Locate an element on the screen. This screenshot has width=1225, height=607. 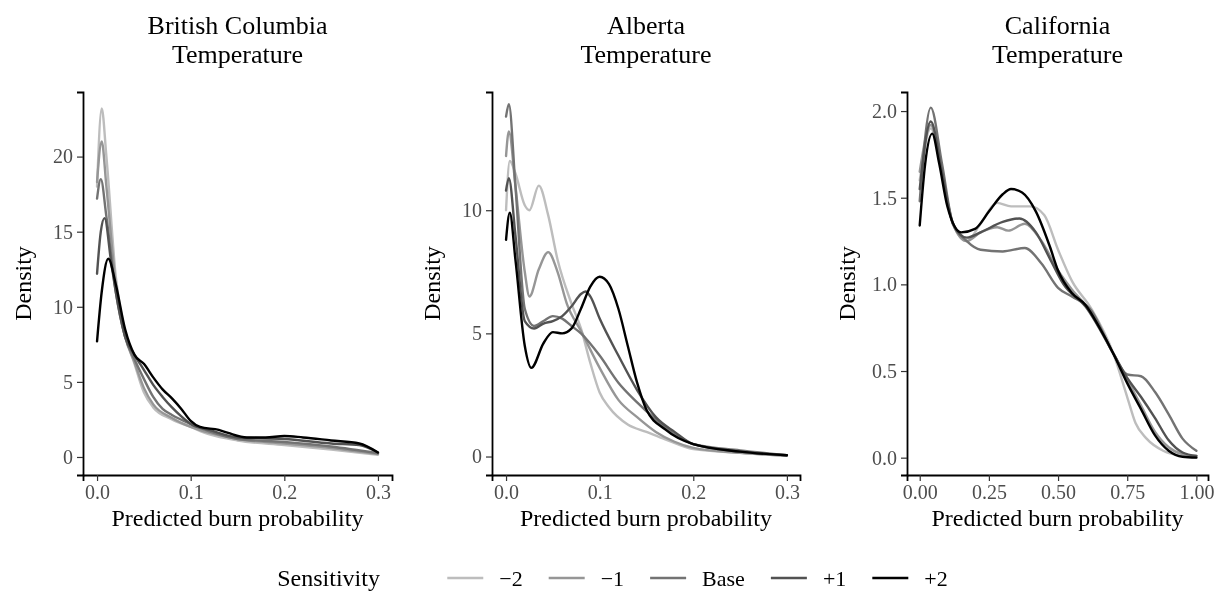
x-tick-label: 1.00 is located at coordinates (1197, 492).